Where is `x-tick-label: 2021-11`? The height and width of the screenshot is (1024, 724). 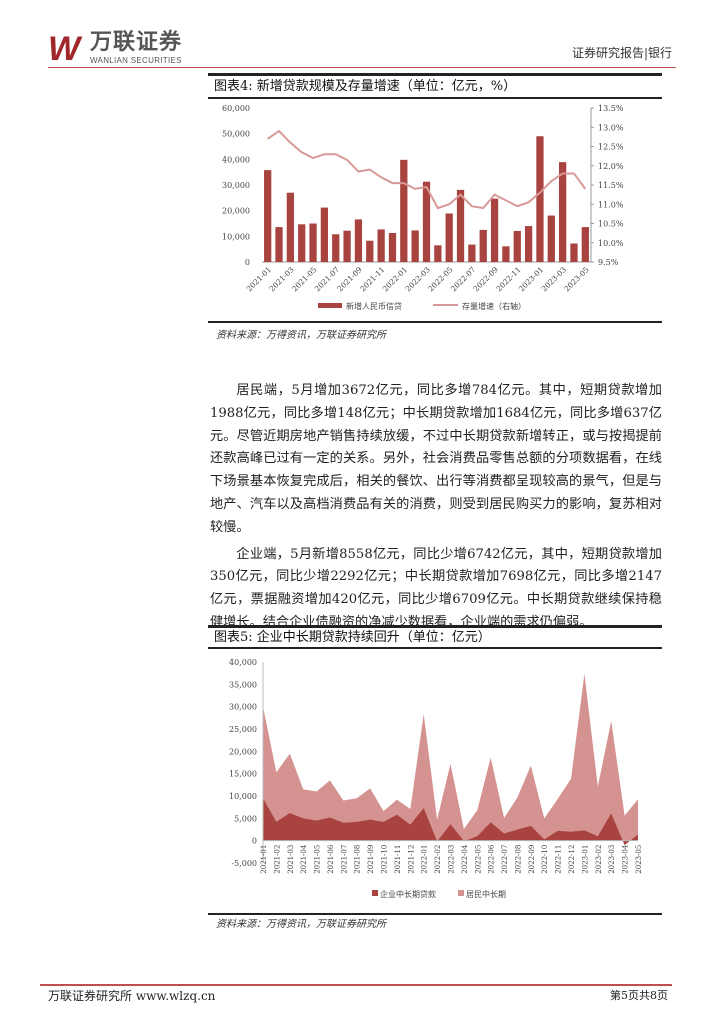 x-tick-label: 2021-11 is located at coordinates (398, 859).